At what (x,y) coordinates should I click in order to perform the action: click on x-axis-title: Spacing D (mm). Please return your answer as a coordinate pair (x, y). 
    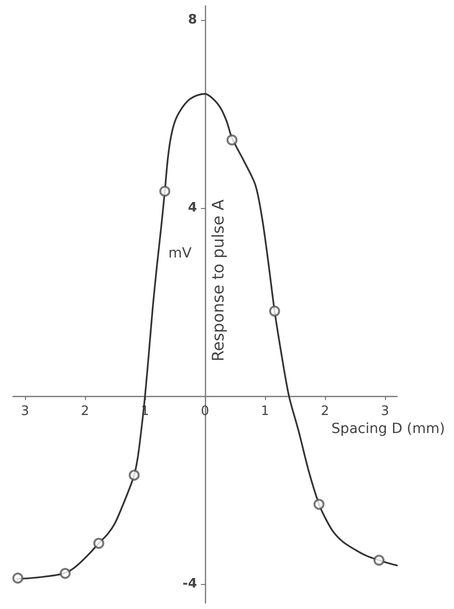
    Looking at the image, I should click on (388, 429).